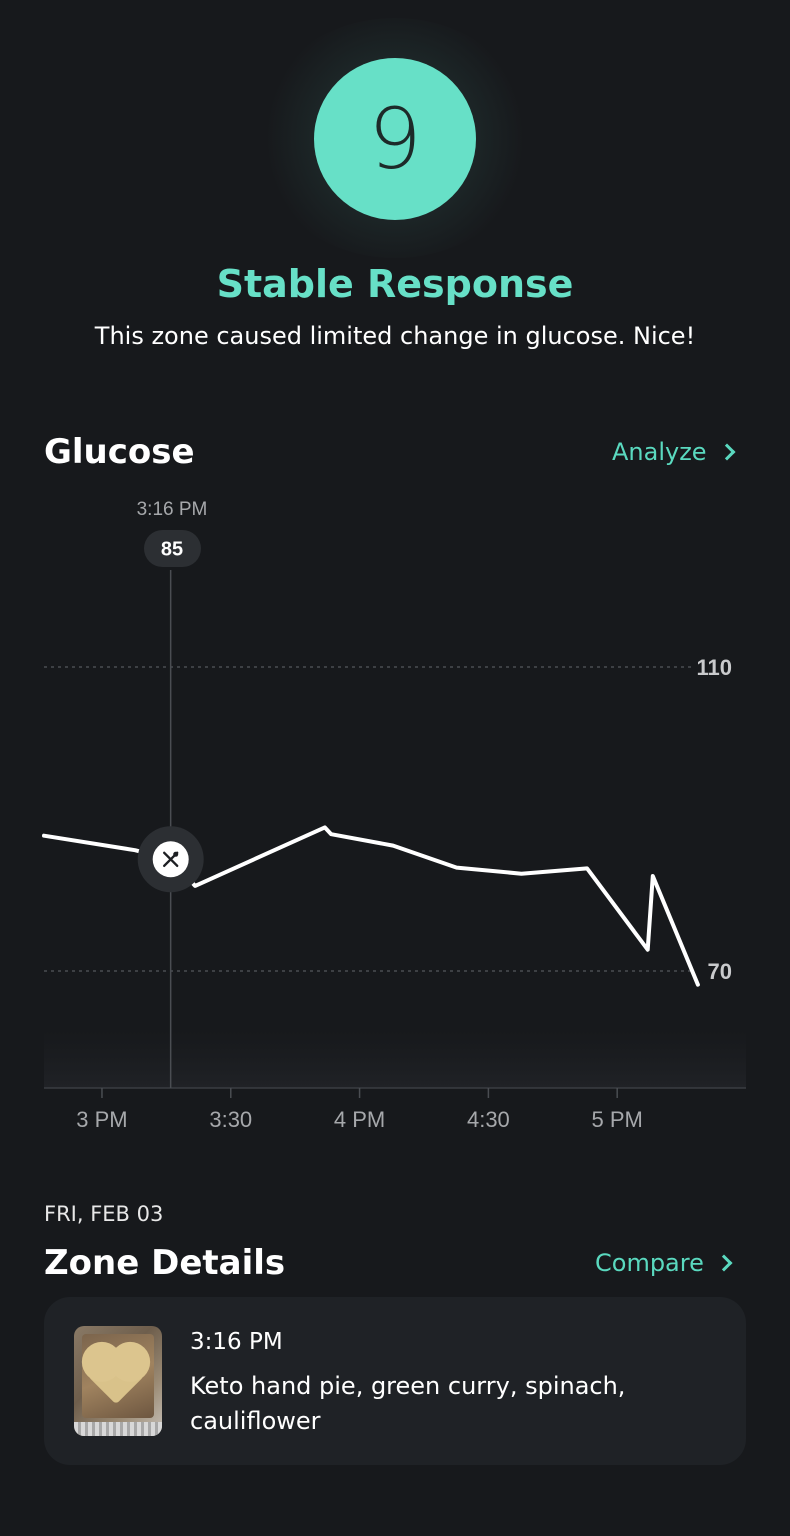 This screenshot has height=1536, width=790. Describe the element at coordinates (104, 1214) in the screenshot. I see `zone-date: FRI, FEB 03` at that location.